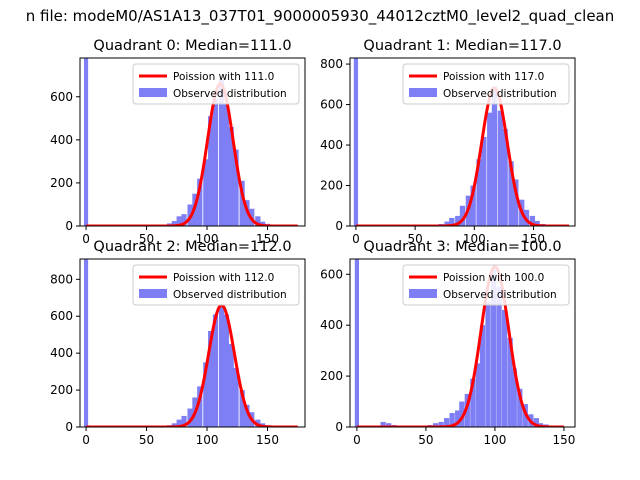 Image resolution: width=640 pixels, height=480 pixels. What do you see at coordinates (462, 46) in the screenshot?
I see `panel-title: Quadrant 1: Median=117.0` at bounding box center [462, 46].